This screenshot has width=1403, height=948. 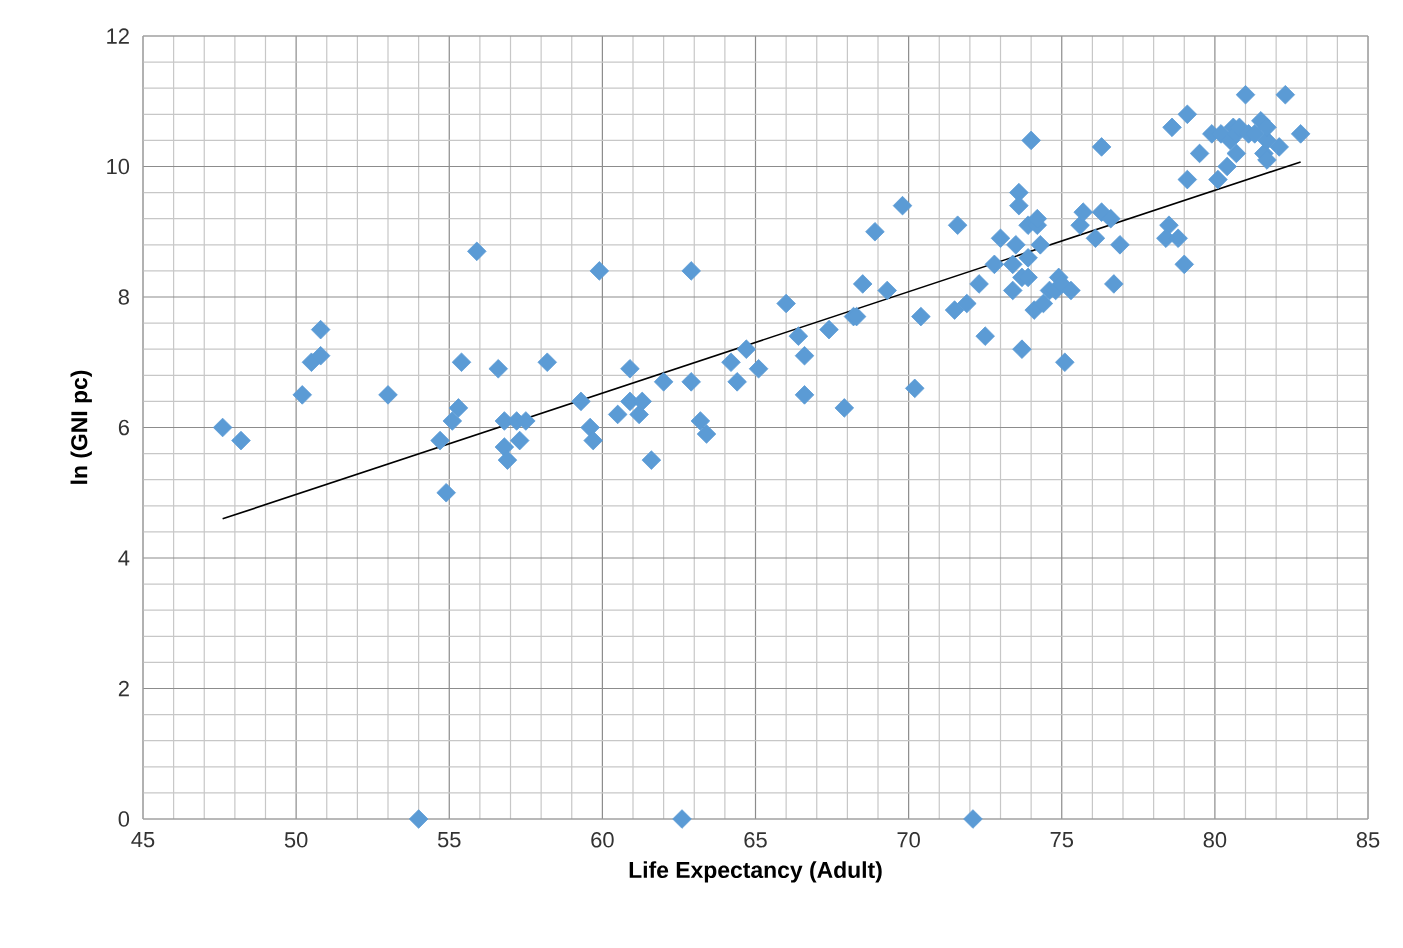 I want to click on x-tick-label: 75, so click(x=1062, y=840).